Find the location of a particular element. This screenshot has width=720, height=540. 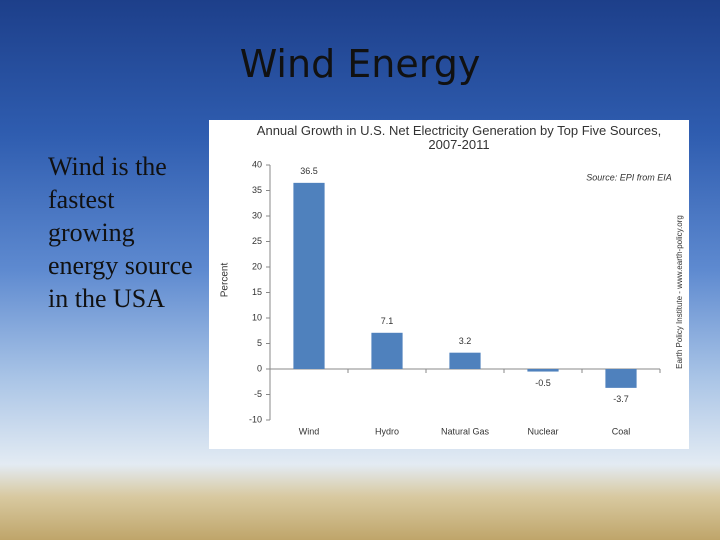

y-tick-label: -10 is located at coordinates (255, 419).